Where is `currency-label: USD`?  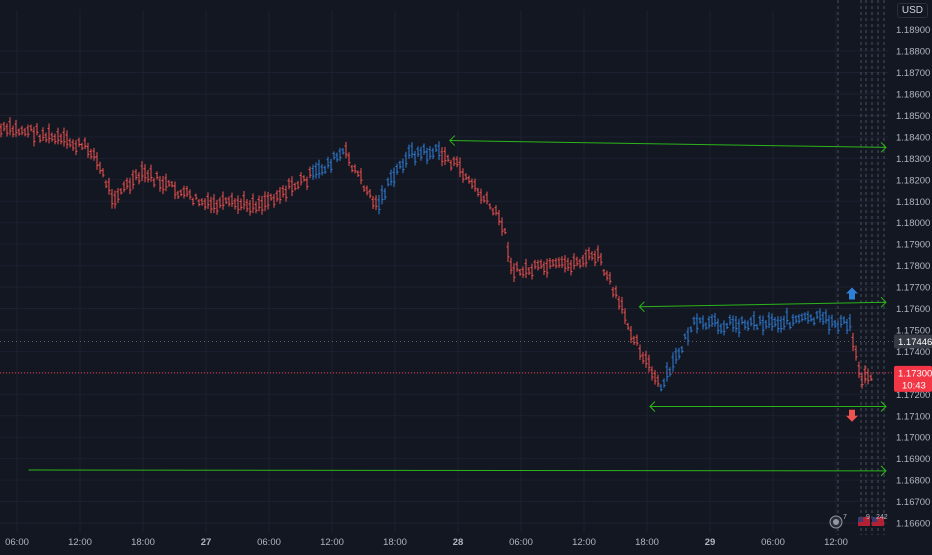
currency-label: USD is located at coordinates (912, 10).